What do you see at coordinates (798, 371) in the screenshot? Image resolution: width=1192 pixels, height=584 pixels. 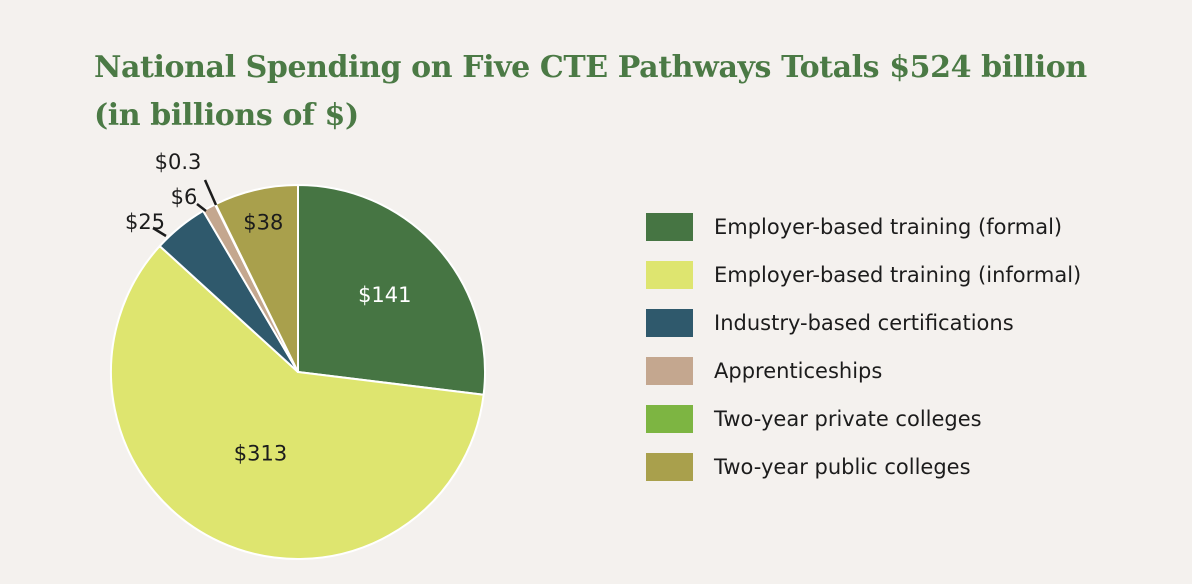 I see `legend-label: Apprenticeships` at bounding box center [798, 371].